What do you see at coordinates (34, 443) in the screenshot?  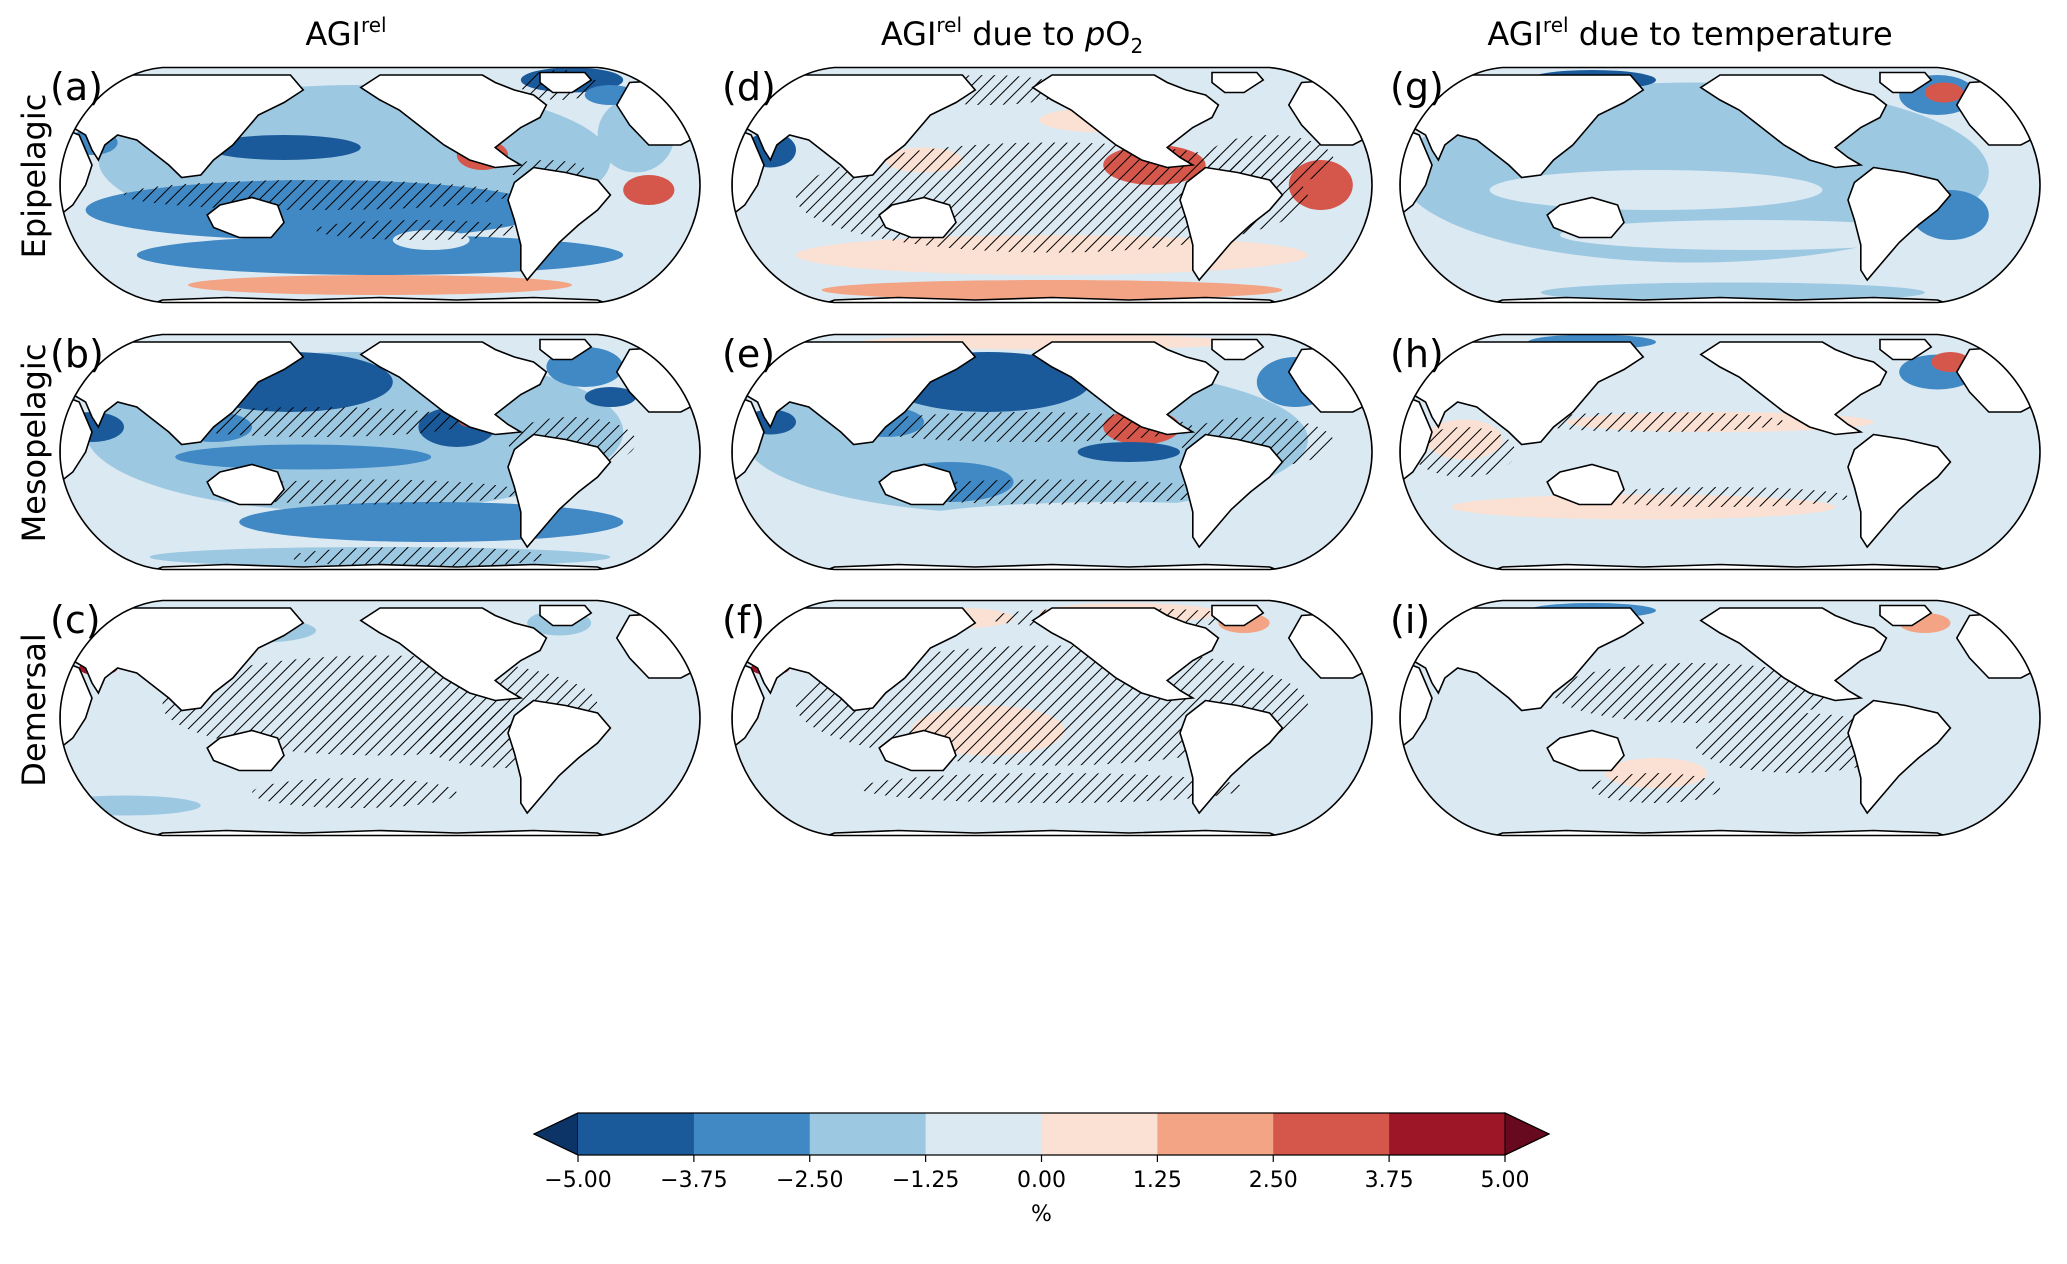 I see `row-title-mesopelagic: Mesopelagic` at bounding box center [34, 443].